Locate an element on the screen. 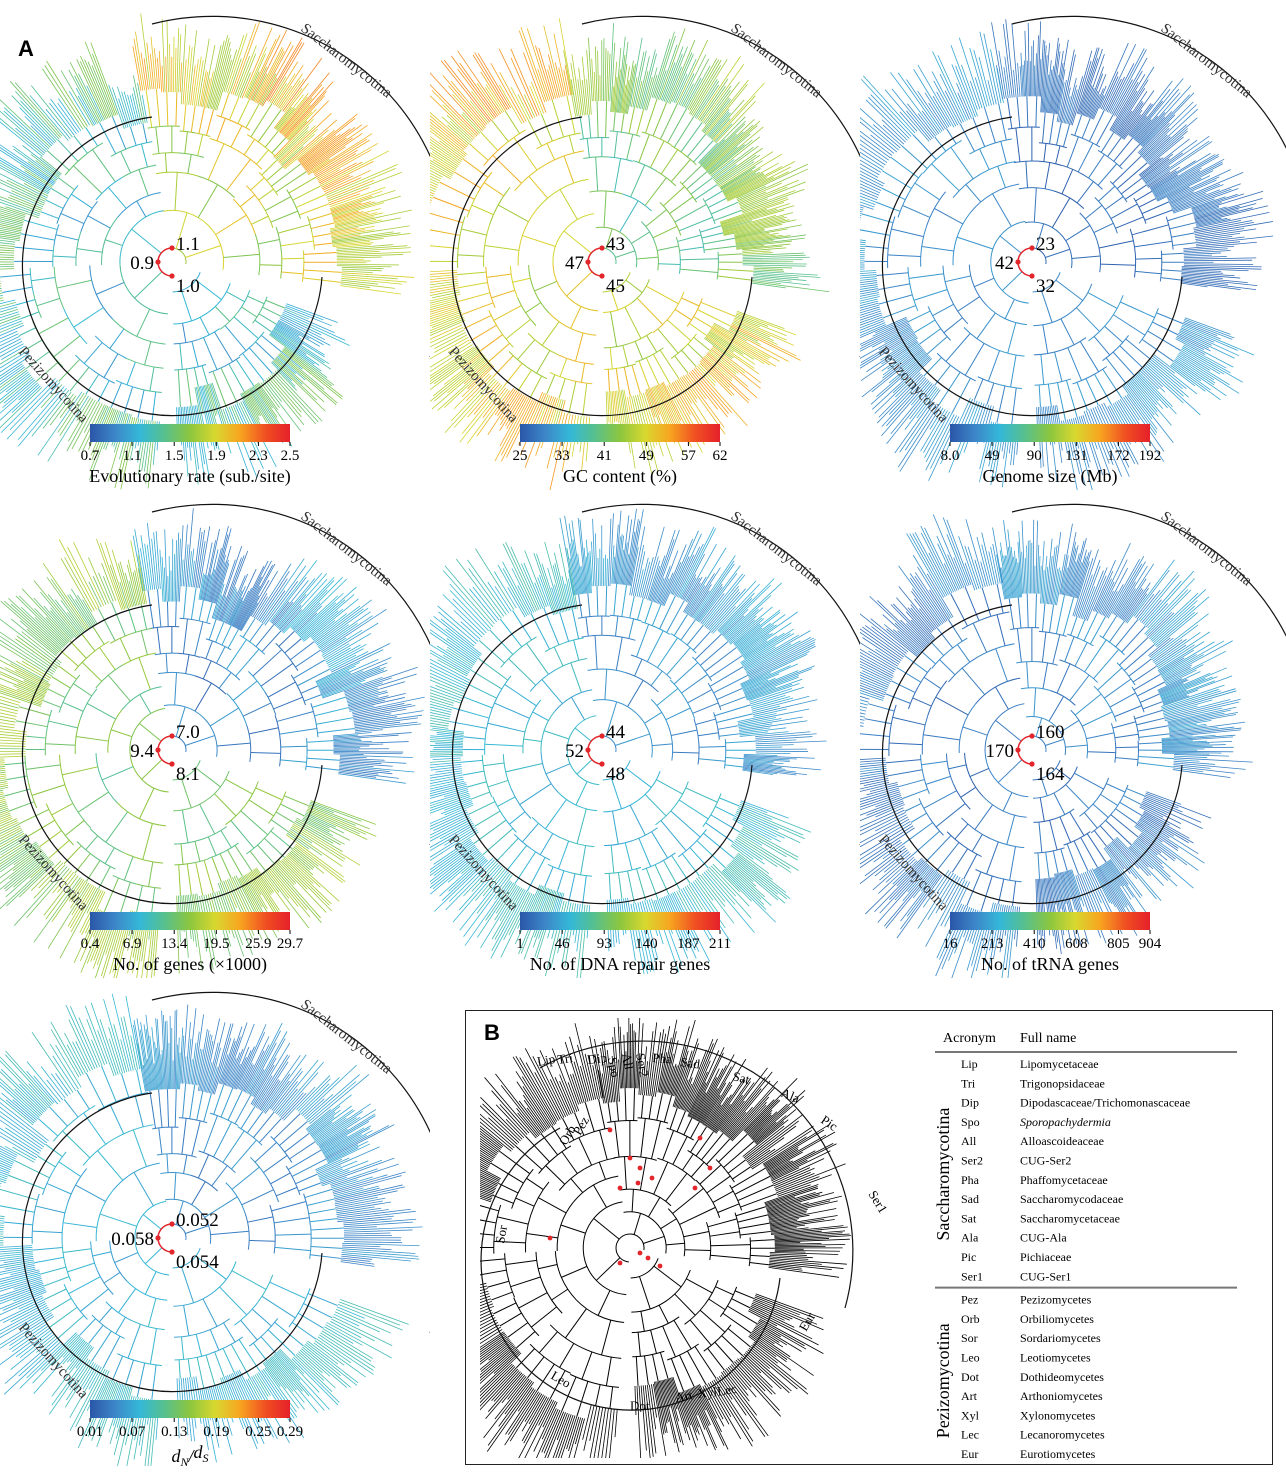  tree-b-label: Ser2 is located at coordinates (642, 1065).